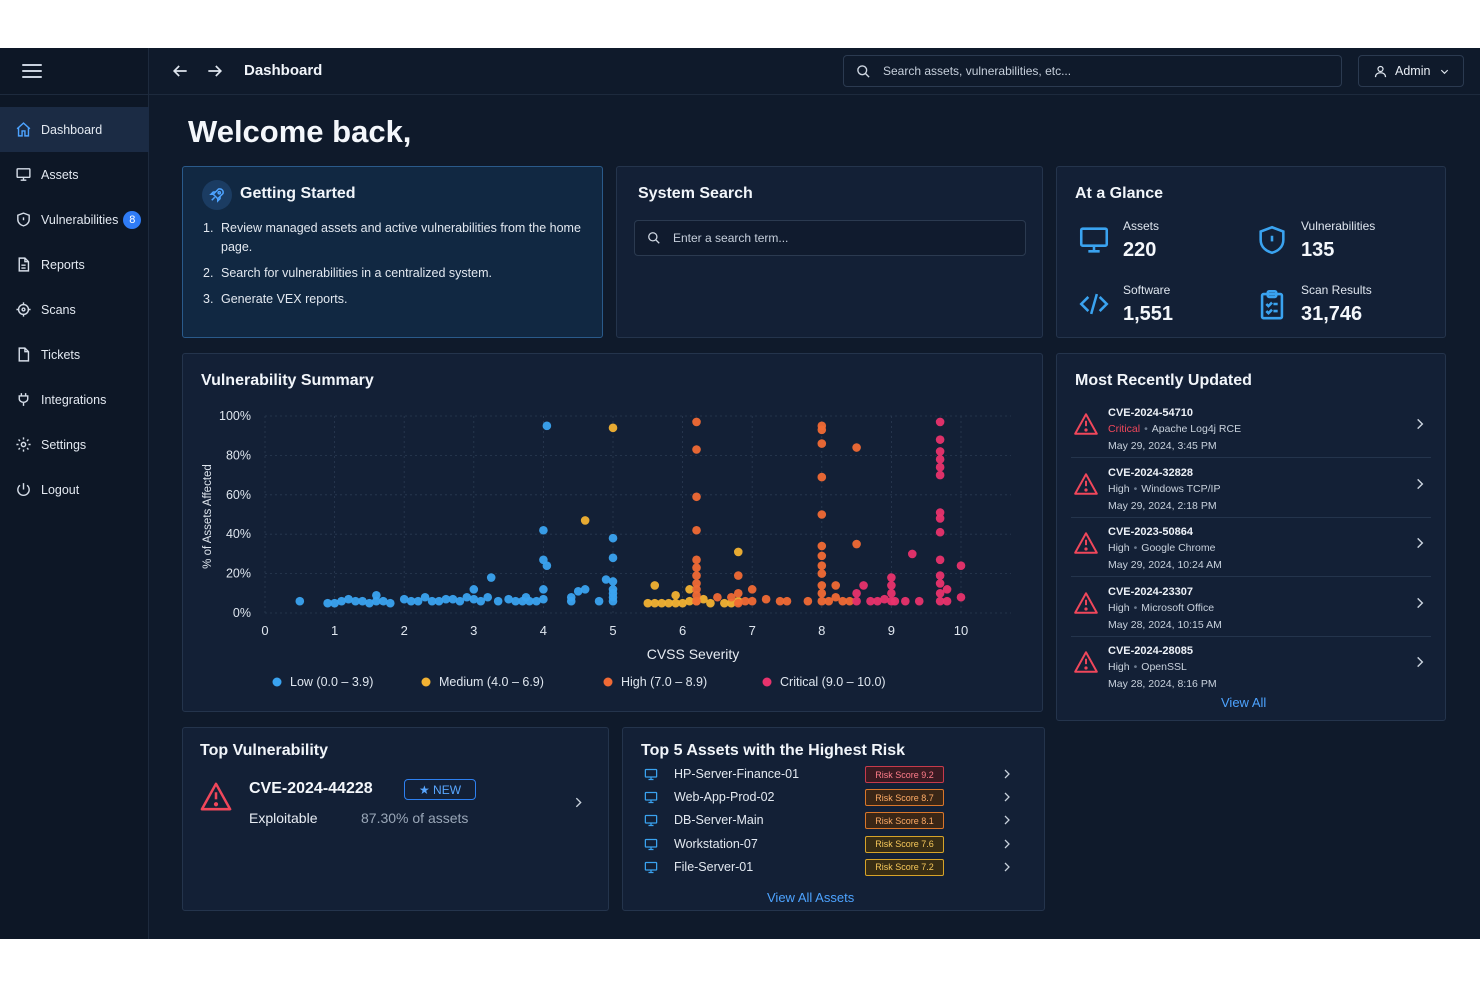  I want to click on table-row: DB-Server-Main Risk Score 8.1, so click(836, 821).